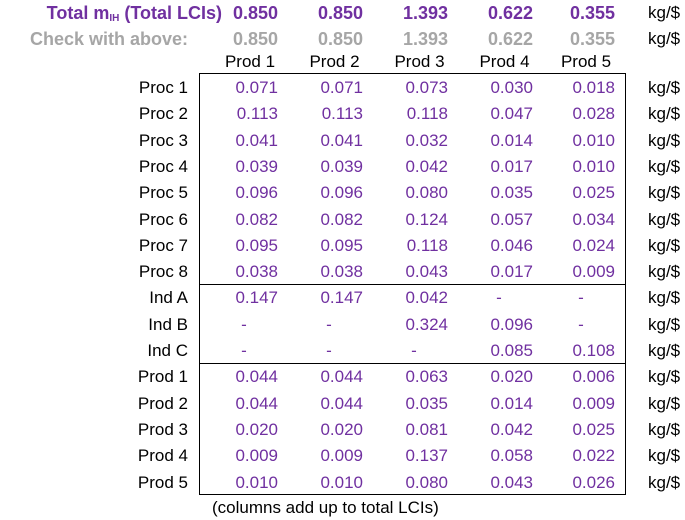 This screenshot has width=685, height=520. I want to click on total-value: 0.622, so click(510, 13).